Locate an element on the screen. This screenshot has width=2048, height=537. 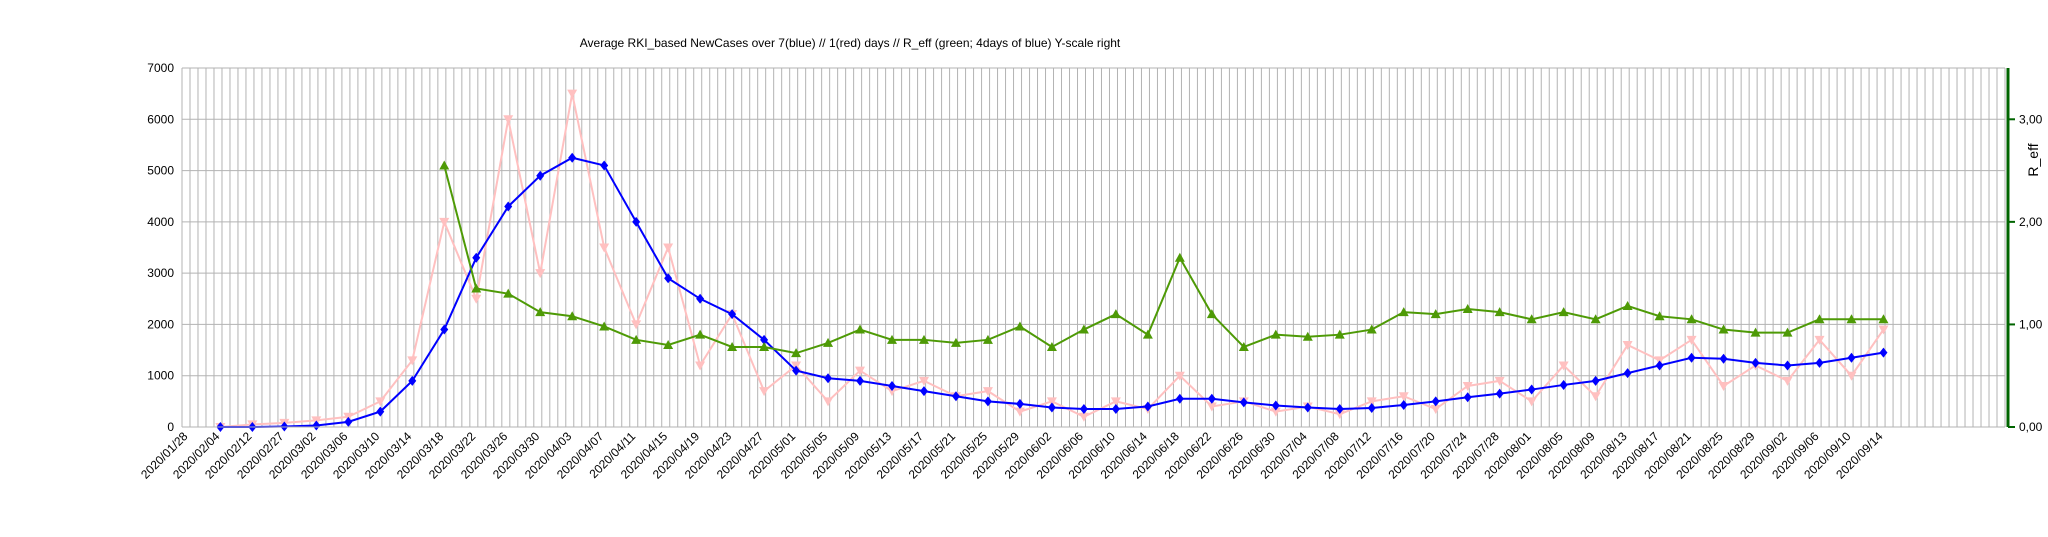
y-tick-label: 6000 is located at coordinates (160, 119).